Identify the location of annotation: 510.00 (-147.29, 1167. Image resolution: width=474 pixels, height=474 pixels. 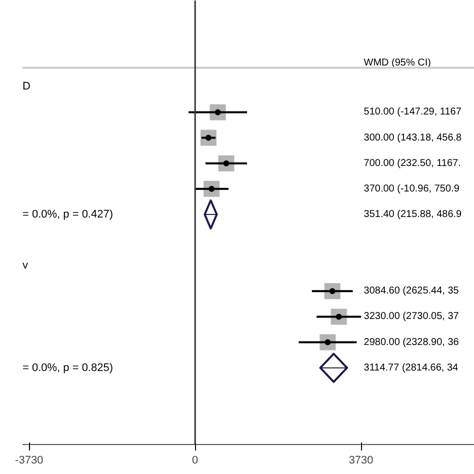
(413, 112).